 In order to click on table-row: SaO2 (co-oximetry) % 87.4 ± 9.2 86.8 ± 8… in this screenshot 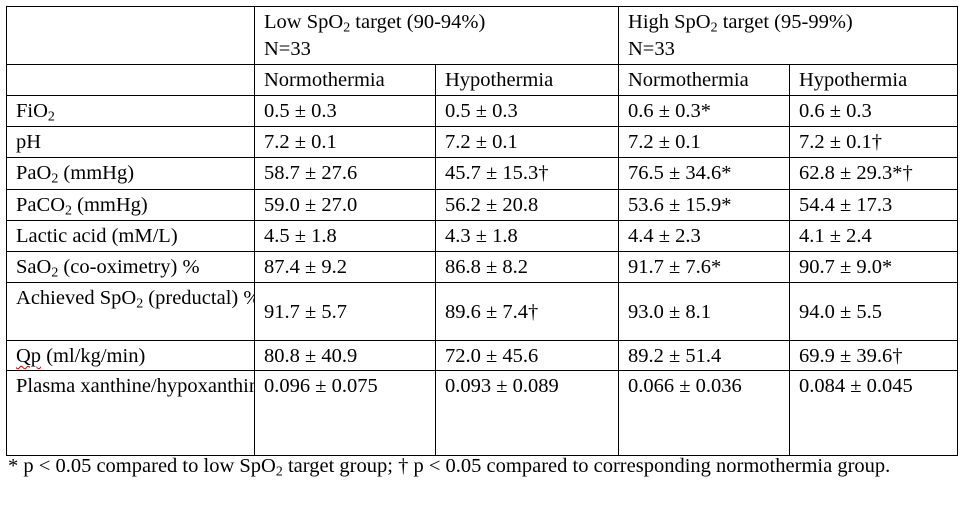, I will do `click(482, 267)`.